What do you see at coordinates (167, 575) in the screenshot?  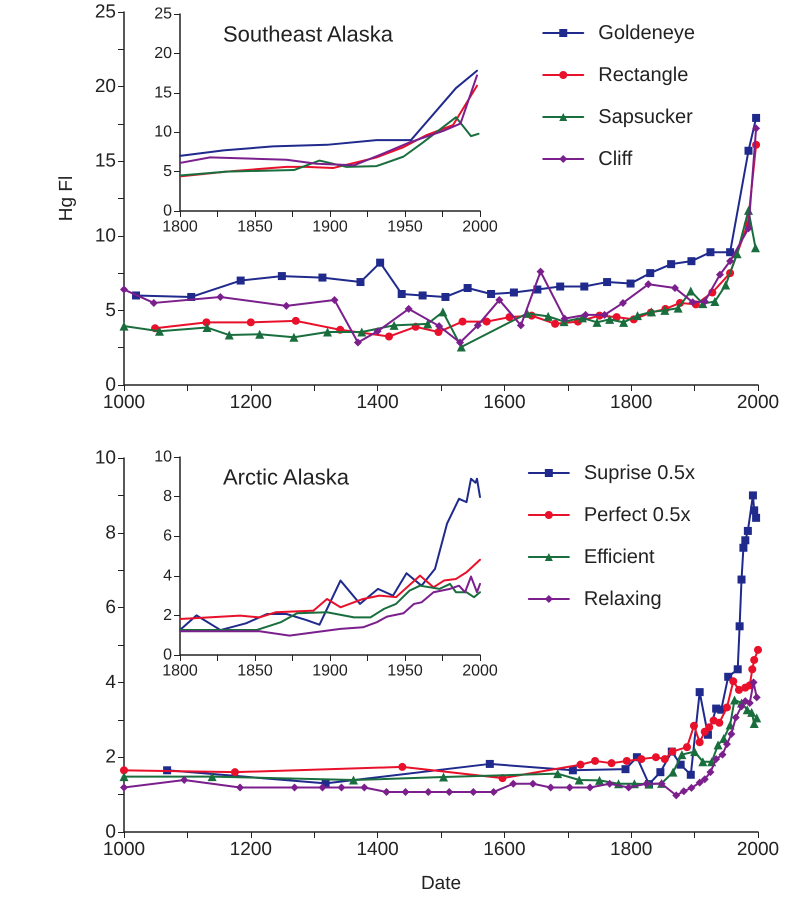 I see `y-tick-label: 4` at bounding box center [167, 575].